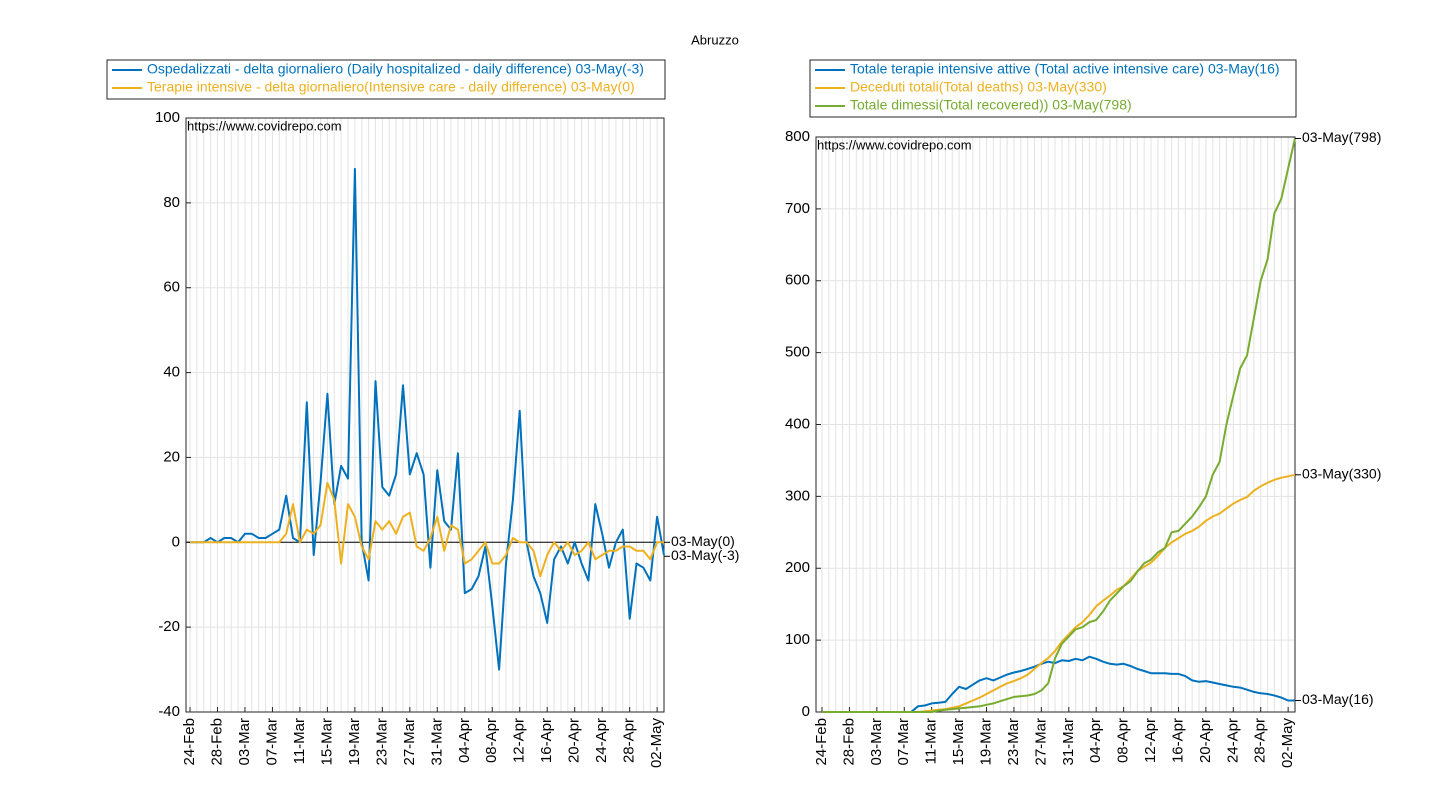 The height and width of the screenshot is (800, 1430). Describe the element at coordinates (797, 352) in the screenshot. I see `y-tick-label: 500` at that location.